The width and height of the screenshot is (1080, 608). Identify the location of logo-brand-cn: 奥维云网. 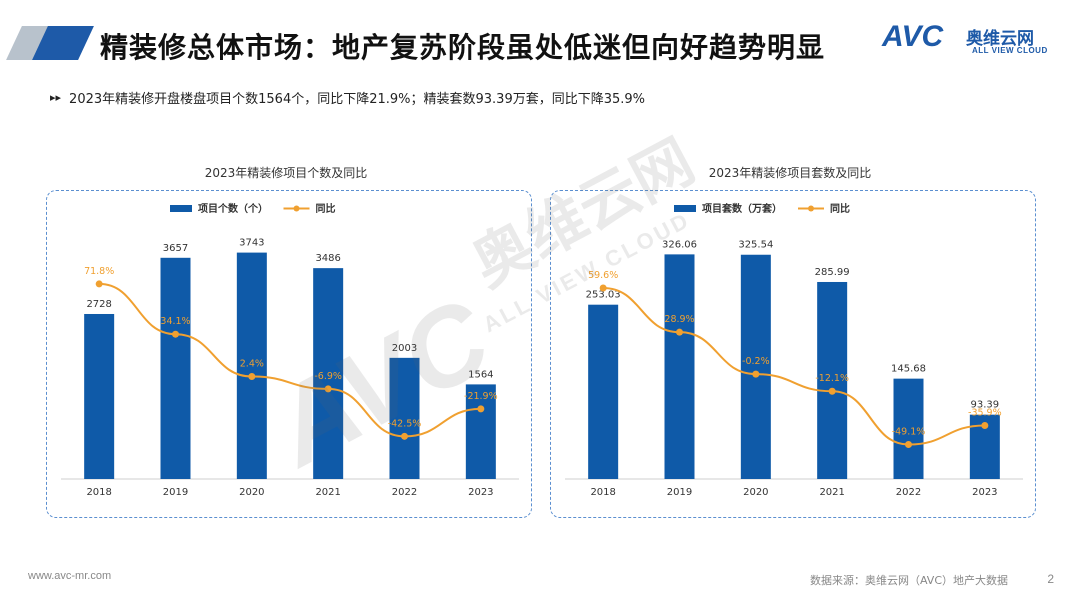
(1000, 39).